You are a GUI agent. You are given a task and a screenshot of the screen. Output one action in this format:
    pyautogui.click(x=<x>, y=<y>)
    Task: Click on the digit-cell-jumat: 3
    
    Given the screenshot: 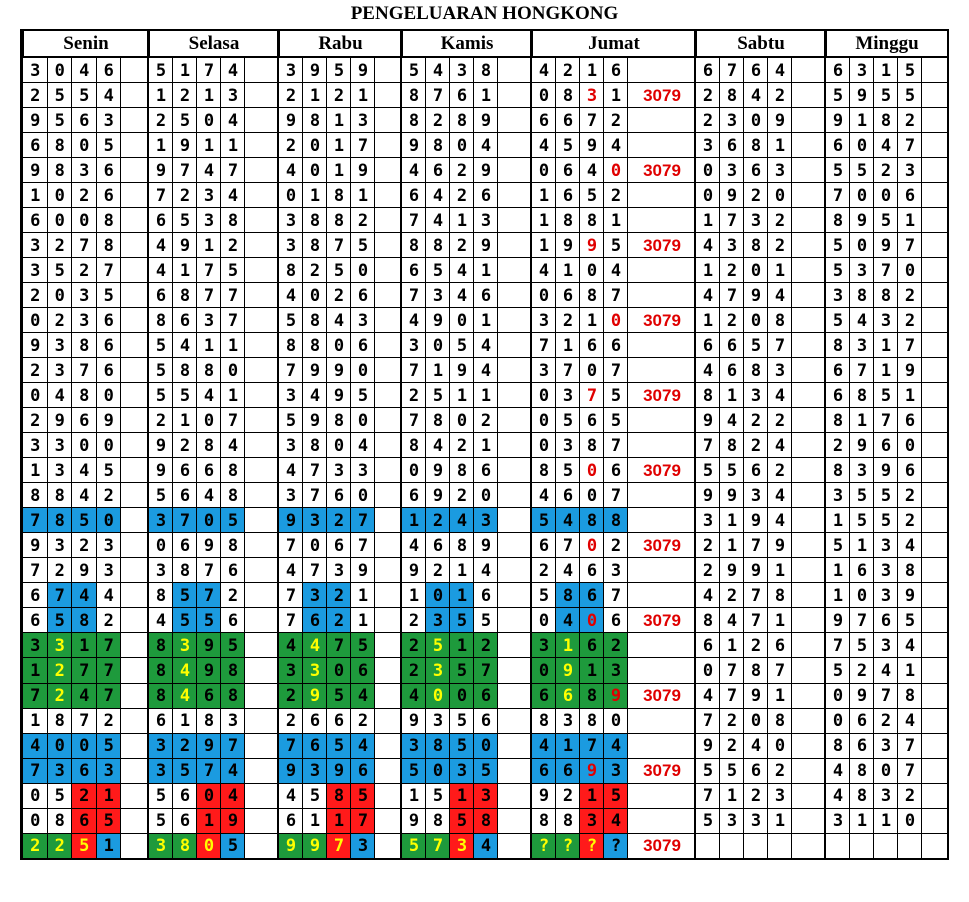 What is the action you would take?
    pyautogui.click(x=567, y=720)
    